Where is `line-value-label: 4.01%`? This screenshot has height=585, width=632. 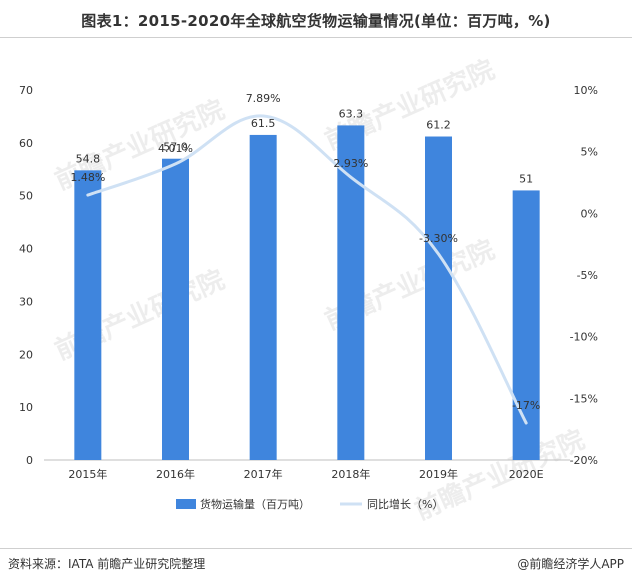
line-value-label: 4.01% is located at coordinates (175, 148).